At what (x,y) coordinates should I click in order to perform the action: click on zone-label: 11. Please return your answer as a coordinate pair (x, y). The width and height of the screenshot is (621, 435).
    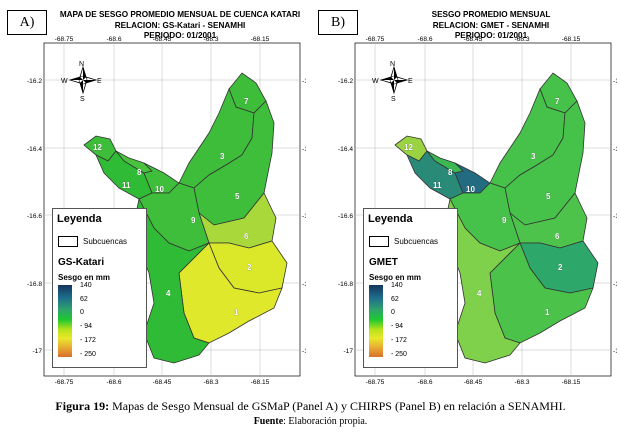
    Looking at the image, I should click on (437, 185).